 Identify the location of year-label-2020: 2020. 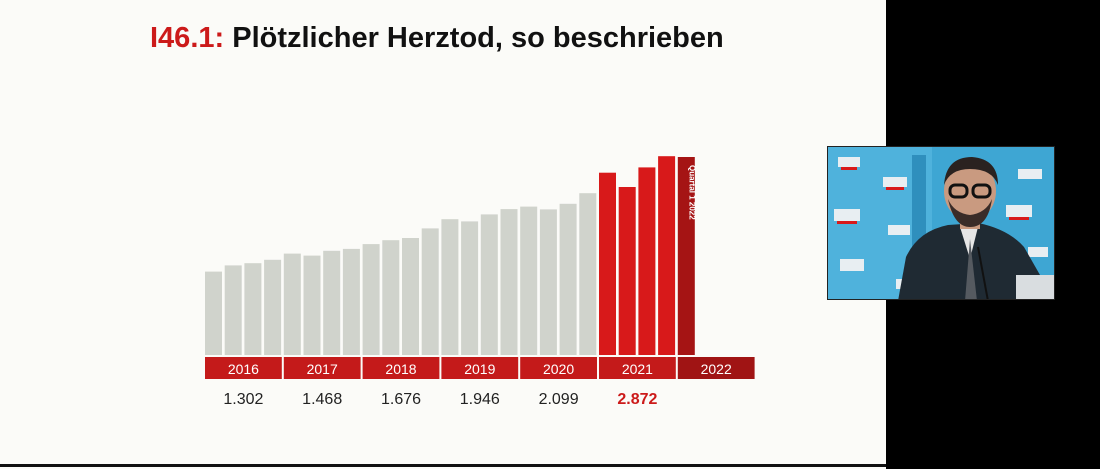
(558, 369).